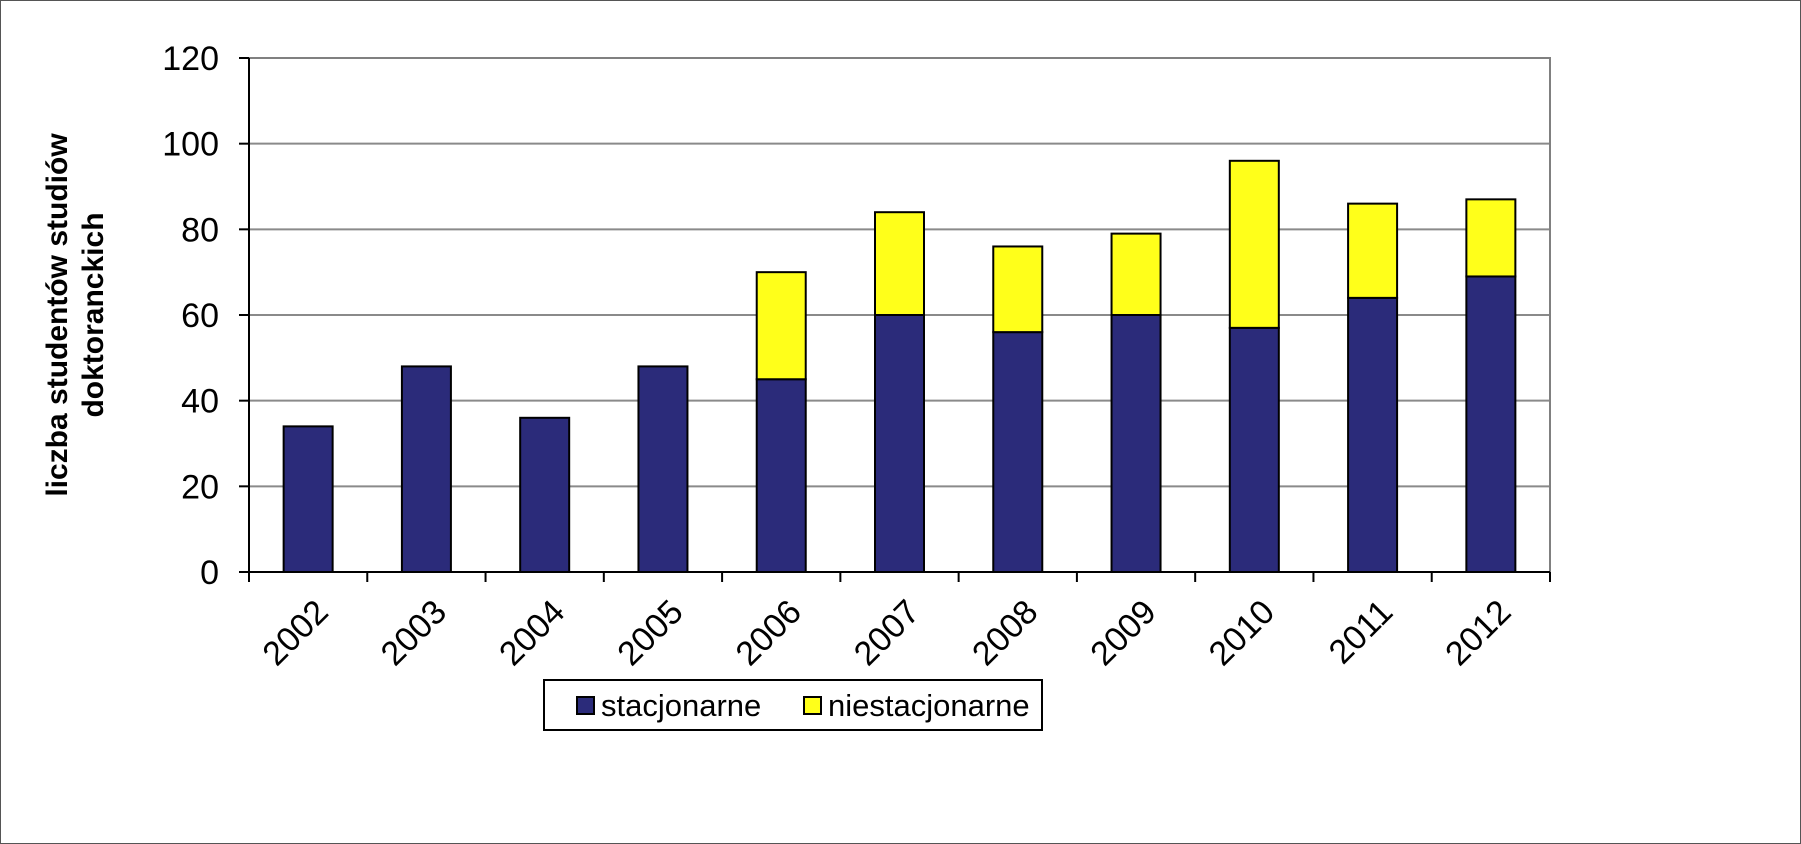 Image resolution: width=1801 pixels, height=844 pixels. Describe the element at coordinates (929, 705) in the screenshot. I see `legend-label-niestacjonarne: niestacjonarne` at that location.